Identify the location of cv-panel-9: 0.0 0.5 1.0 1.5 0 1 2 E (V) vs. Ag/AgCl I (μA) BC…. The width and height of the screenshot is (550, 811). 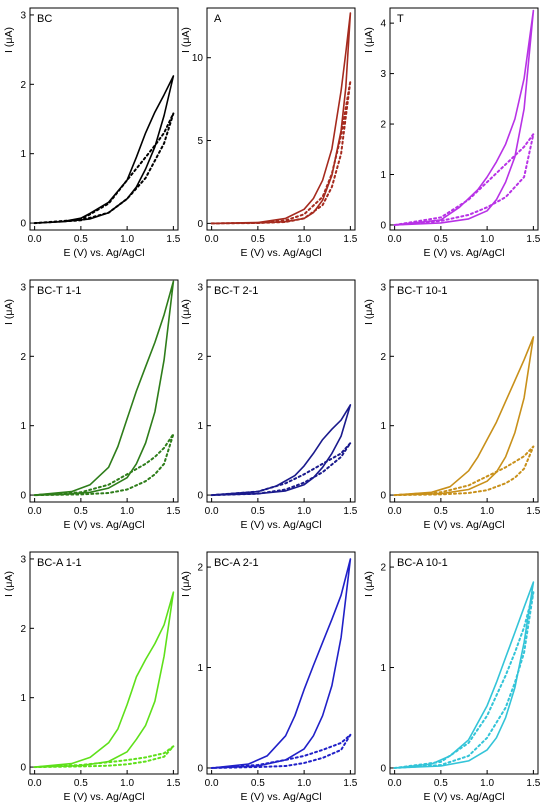
(452, 677).